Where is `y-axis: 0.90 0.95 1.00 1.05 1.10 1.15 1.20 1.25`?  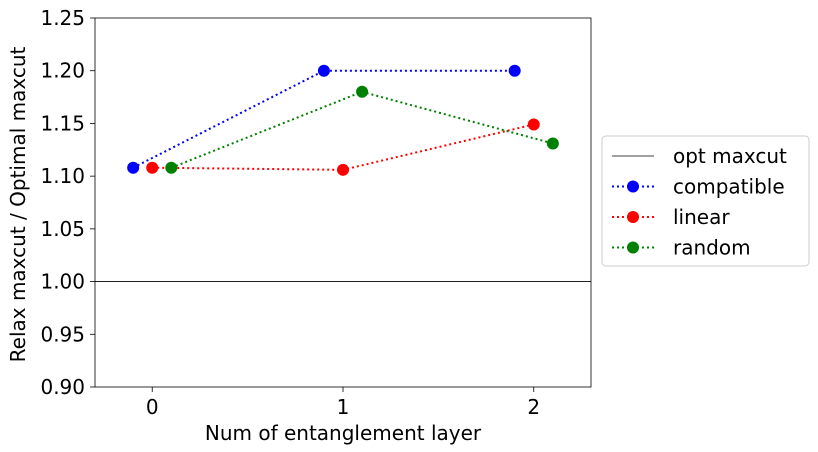 y-axis: 0.90 0.95 1.00 1.05 1.10 1.15 1.20 1.25 is located at coordinates (67, 202).